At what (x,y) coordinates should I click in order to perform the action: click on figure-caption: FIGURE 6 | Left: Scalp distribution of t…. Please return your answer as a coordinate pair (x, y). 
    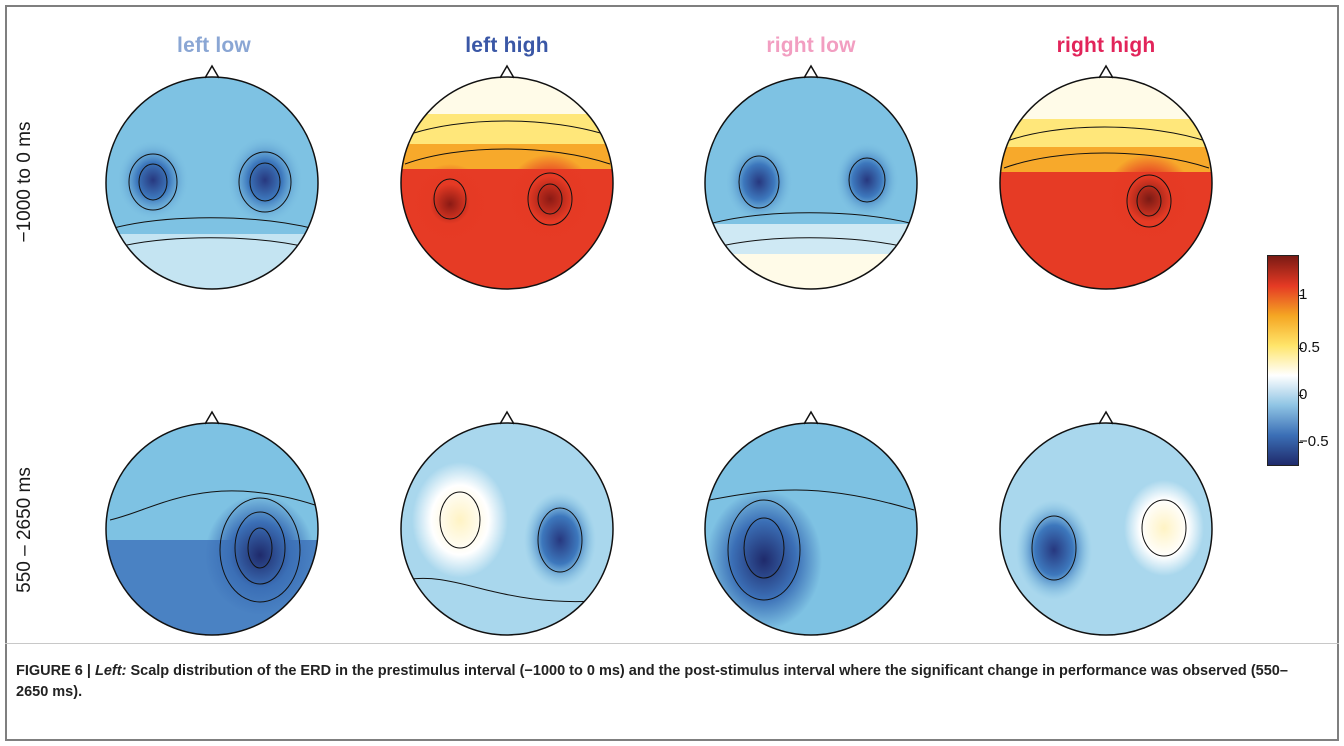
    Looking at the image, I should click on (666, 682).